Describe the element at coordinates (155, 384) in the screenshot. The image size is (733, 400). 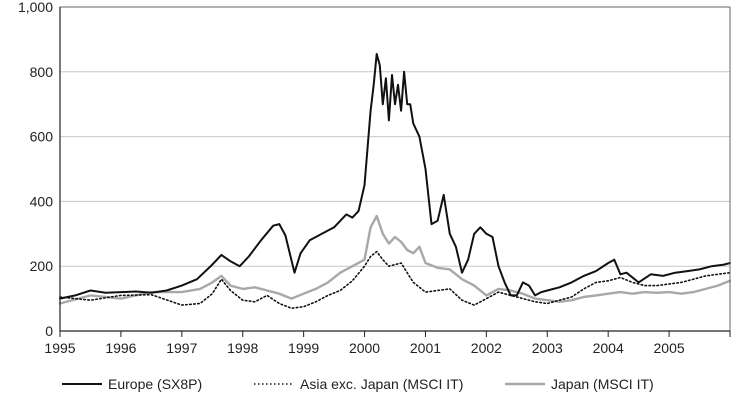
I see `legend-label: Europe (SX8P)` at that location.